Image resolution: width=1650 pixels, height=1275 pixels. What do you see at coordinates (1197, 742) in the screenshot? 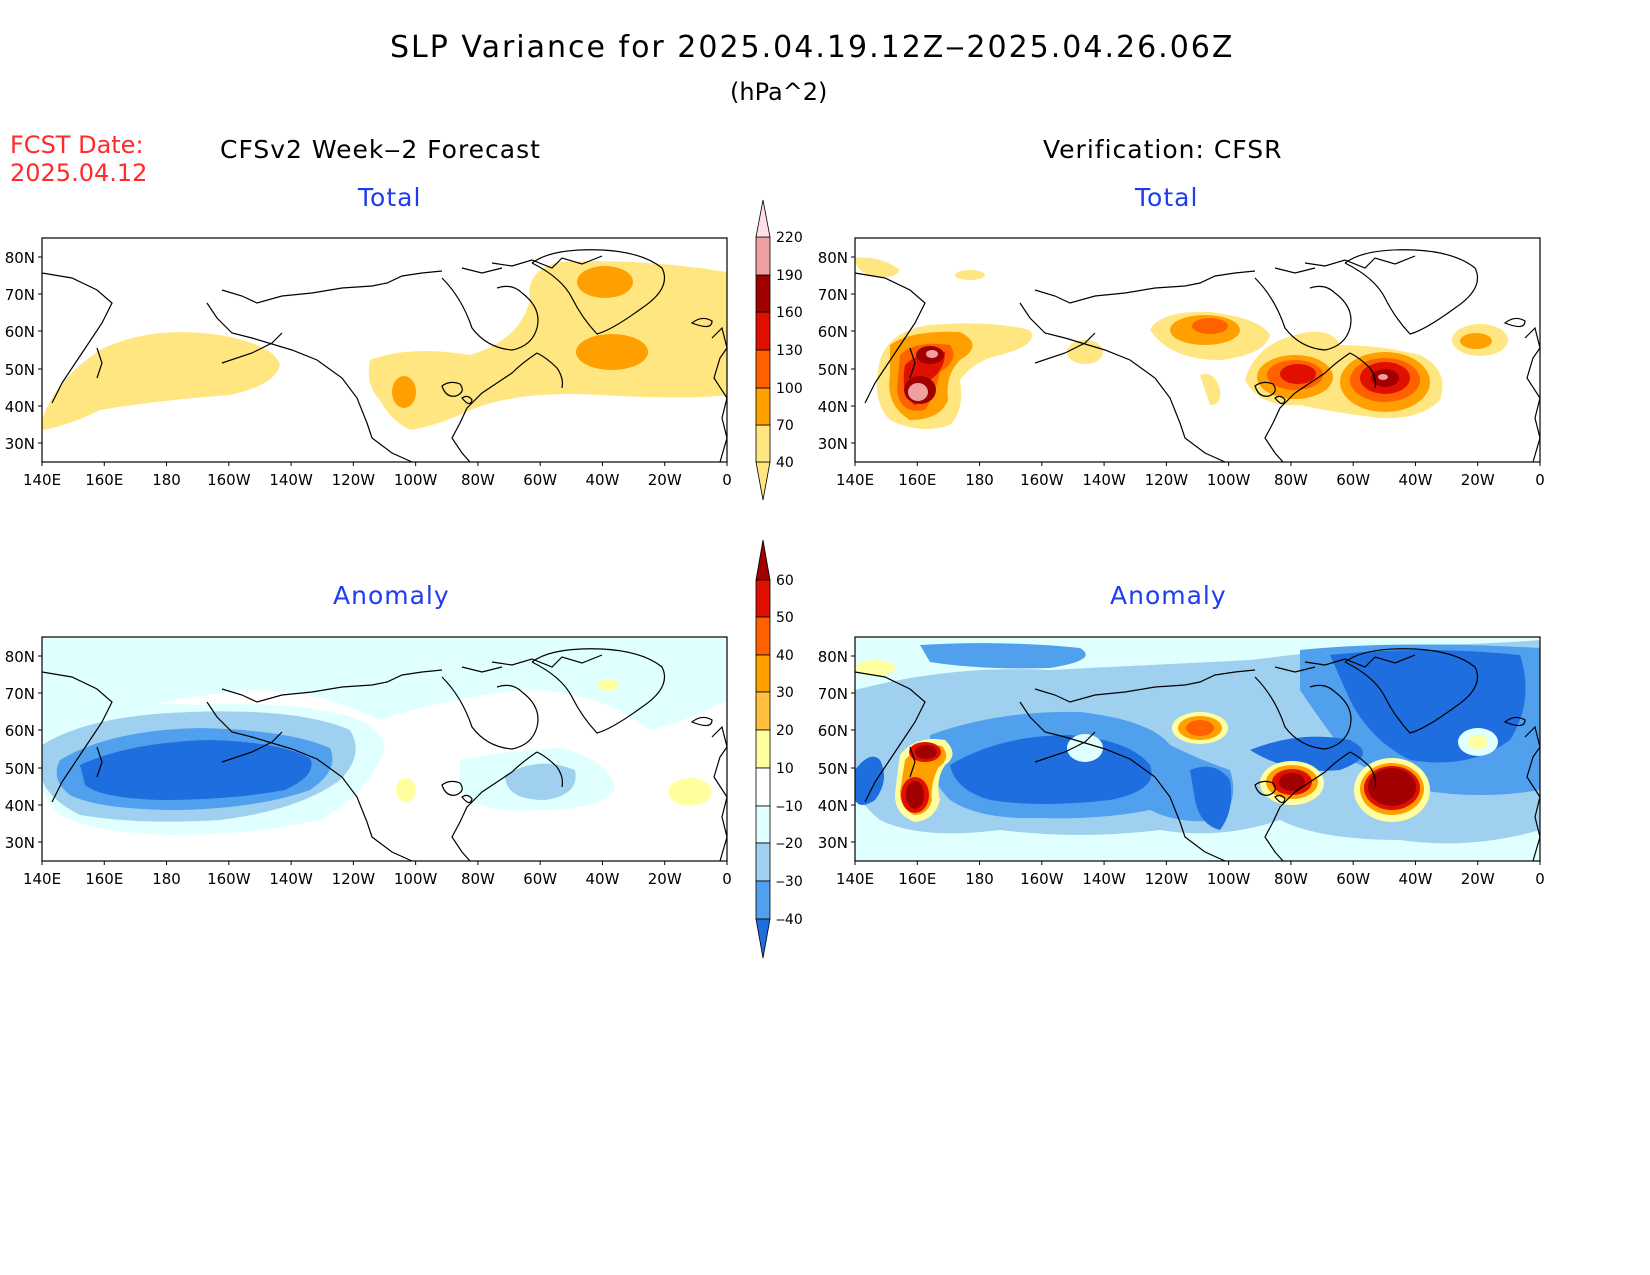
I see `verification-anomaly-shading` at bounding box center [1197, 742].